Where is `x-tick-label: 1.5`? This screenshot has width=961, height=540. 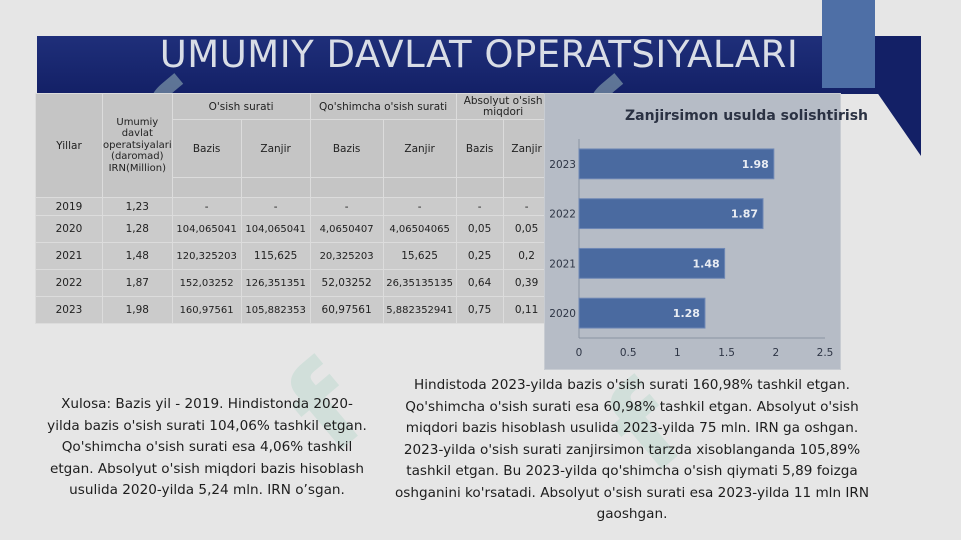 x-tick-label: 1.5 is located at coordinates (726, 353).